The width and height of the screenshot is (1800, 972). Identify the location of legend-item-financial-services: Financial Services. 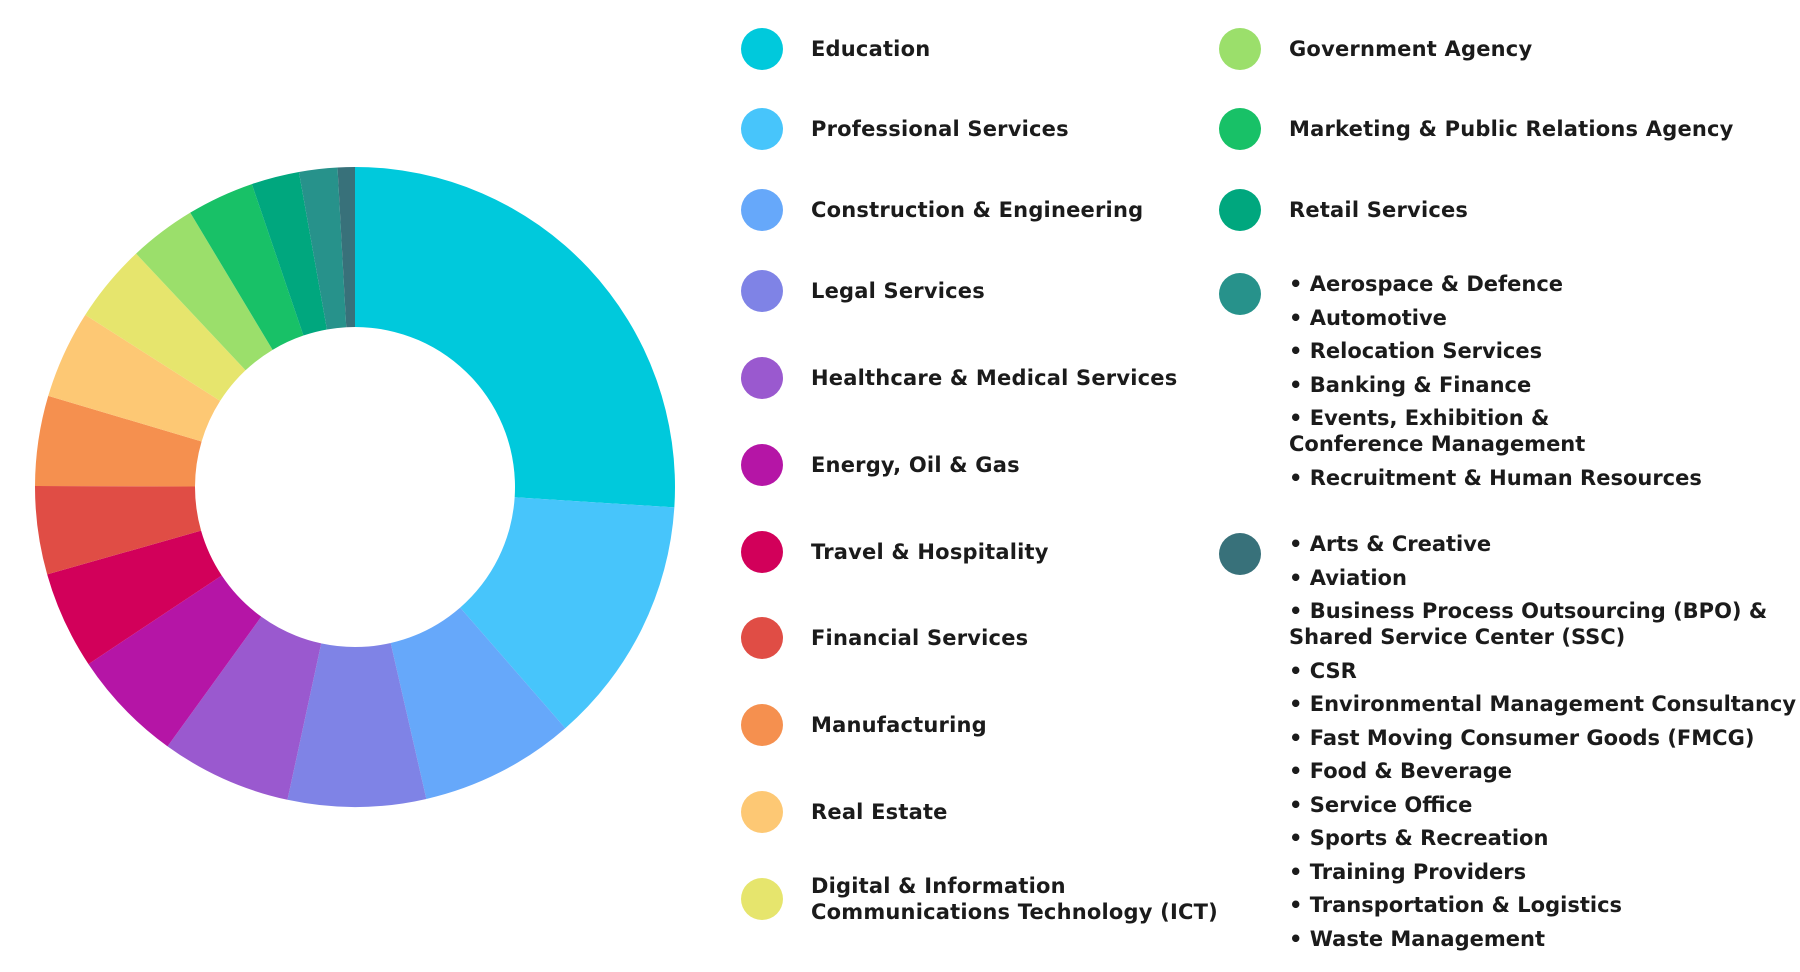
(884, 638).